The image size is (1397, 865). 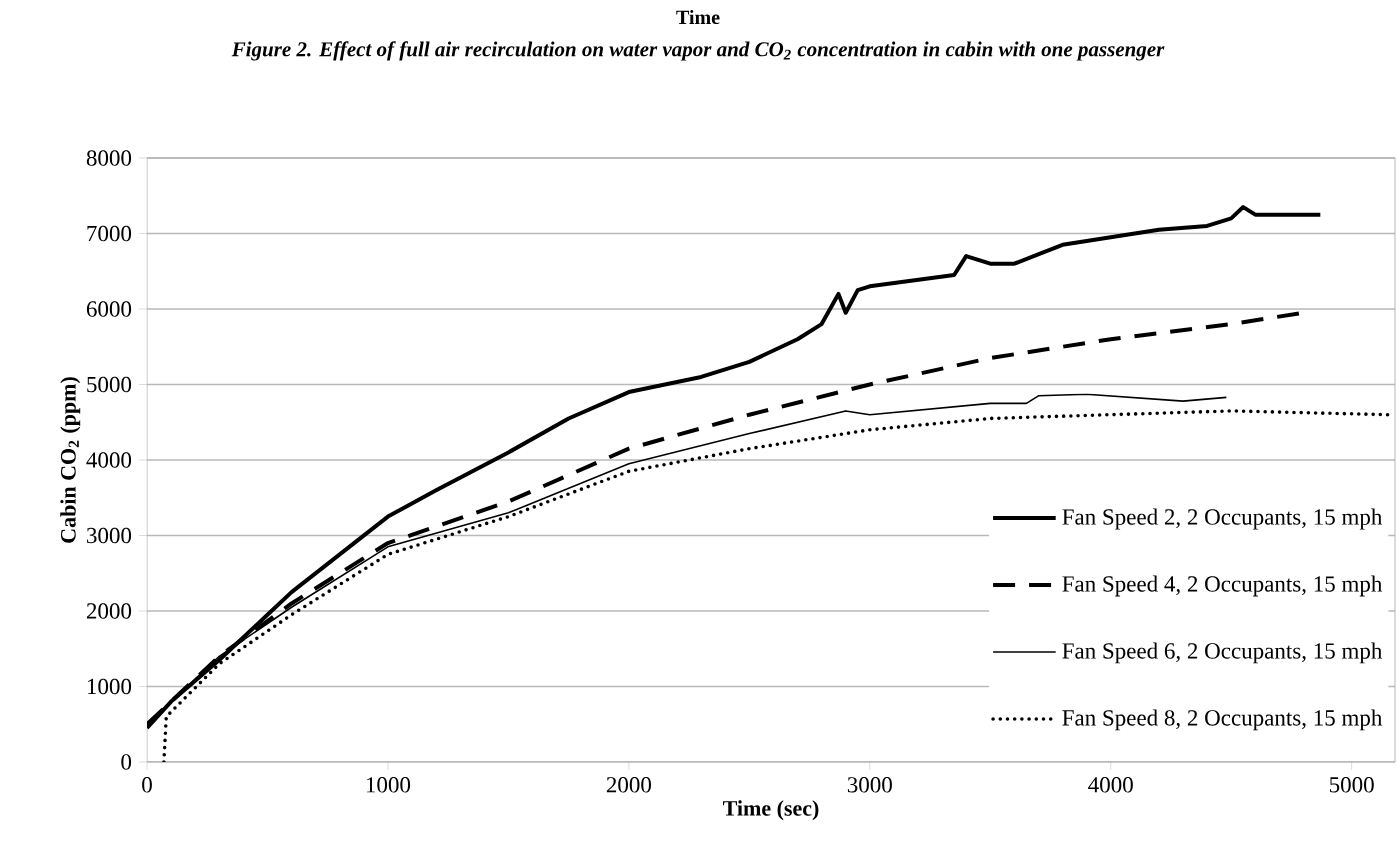 I want to click on x-tick-label: 0, so click(x=147, y=785).